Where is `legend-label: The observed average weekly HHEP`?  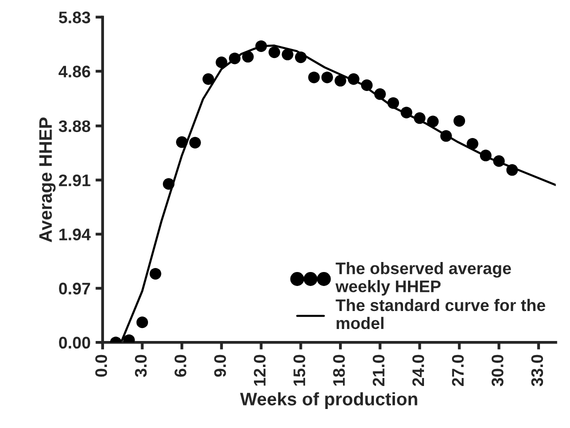
legend-label: The observed average weekly HHEP is located at coordinates (423, 279).